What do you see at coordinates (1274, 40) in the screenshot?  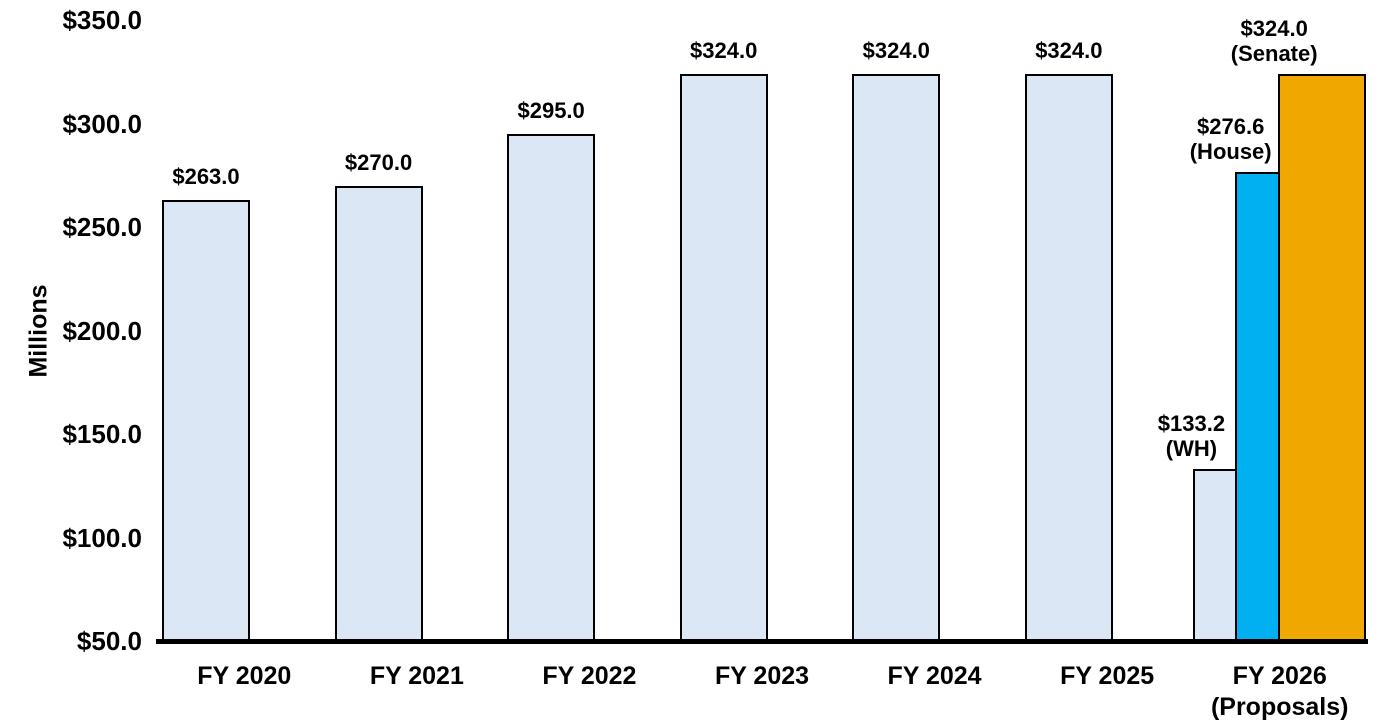 I see `bar-value-label-senate: $324.0 (Senate)` at bounding box center [1274, 40].